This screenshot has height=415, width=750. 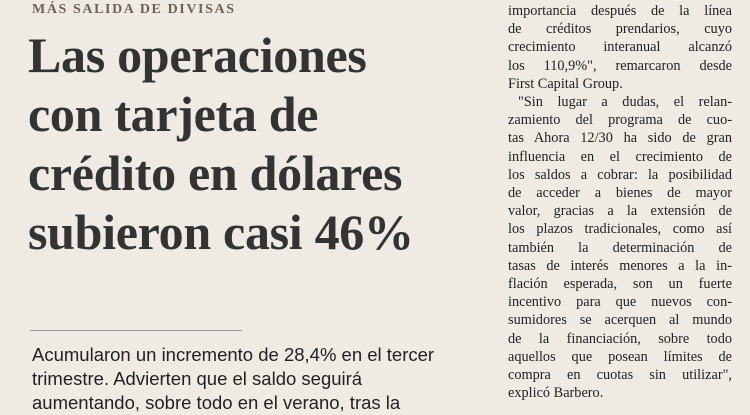 I want to click on body-line: valor, gracias a la extensión de, so click(x=620, y=211).